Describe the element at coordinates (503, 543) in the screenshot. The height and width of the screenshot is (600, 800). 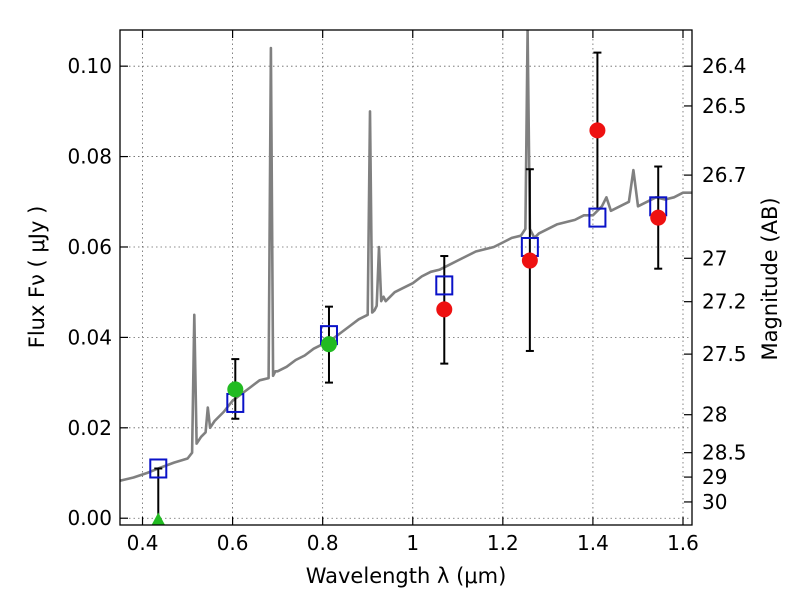
I see `x-tick-label: 1.2` at that location.